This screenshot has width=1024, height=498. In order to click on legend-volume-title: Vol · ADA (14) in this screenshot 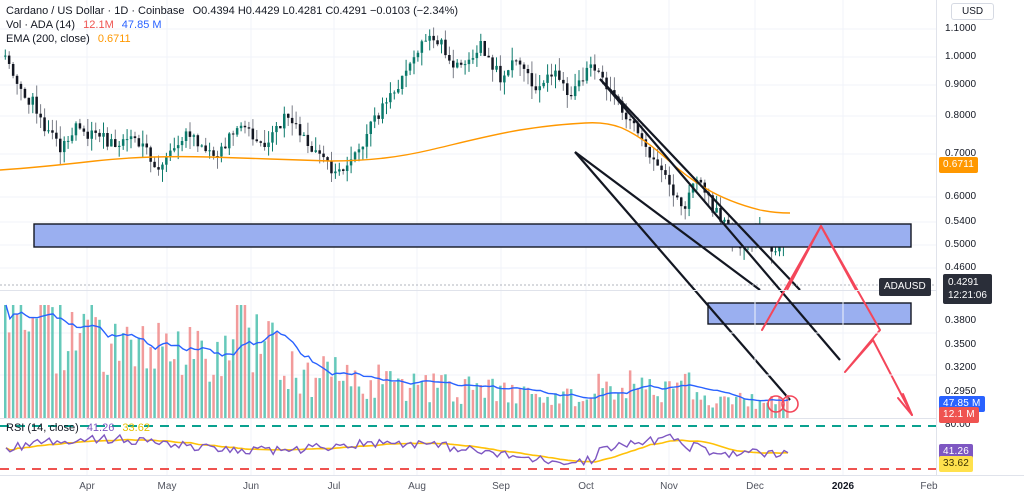, I will do `click(41, 25)`.